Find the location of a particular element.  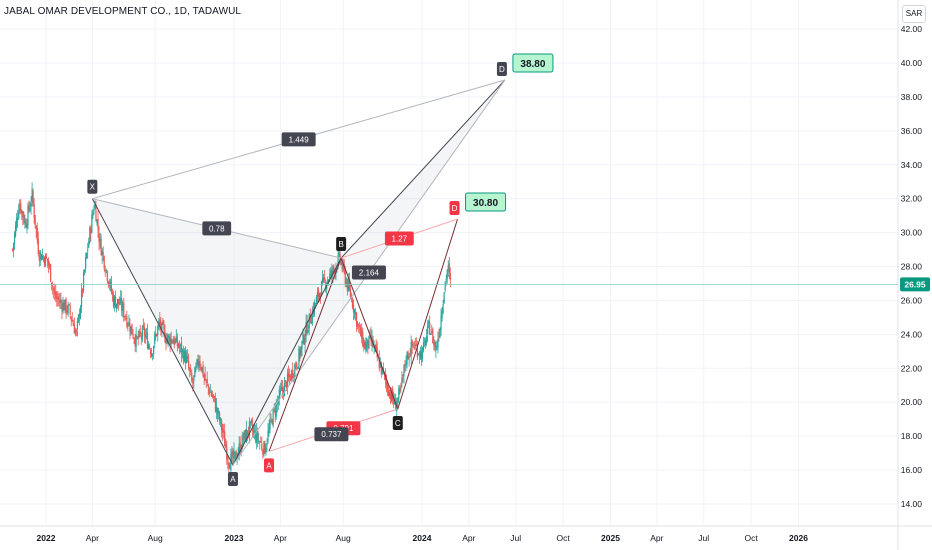

time-tick-label: Apr is located at coordinates (468, 538).